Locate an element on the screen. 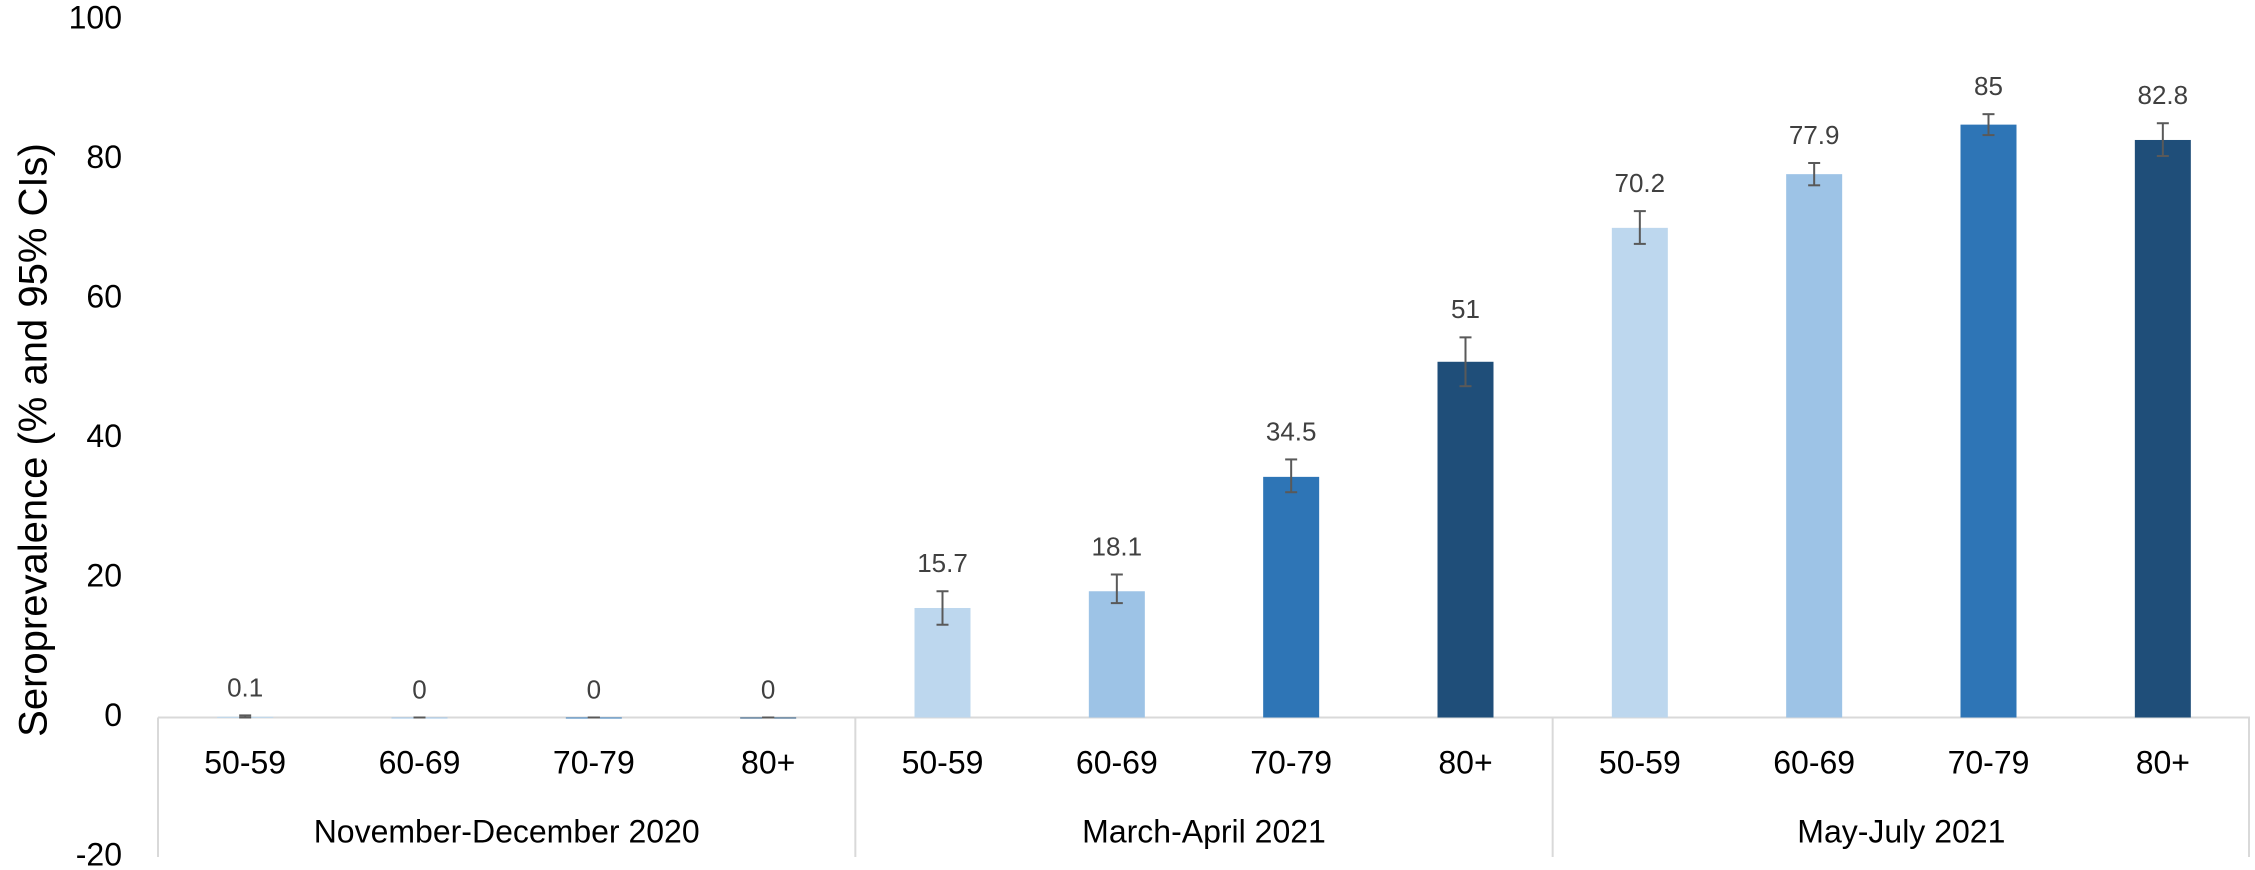 The width and height of the screenshot is (2255, 870). y-tick-label: 0 is located at coordinates (113, 715).